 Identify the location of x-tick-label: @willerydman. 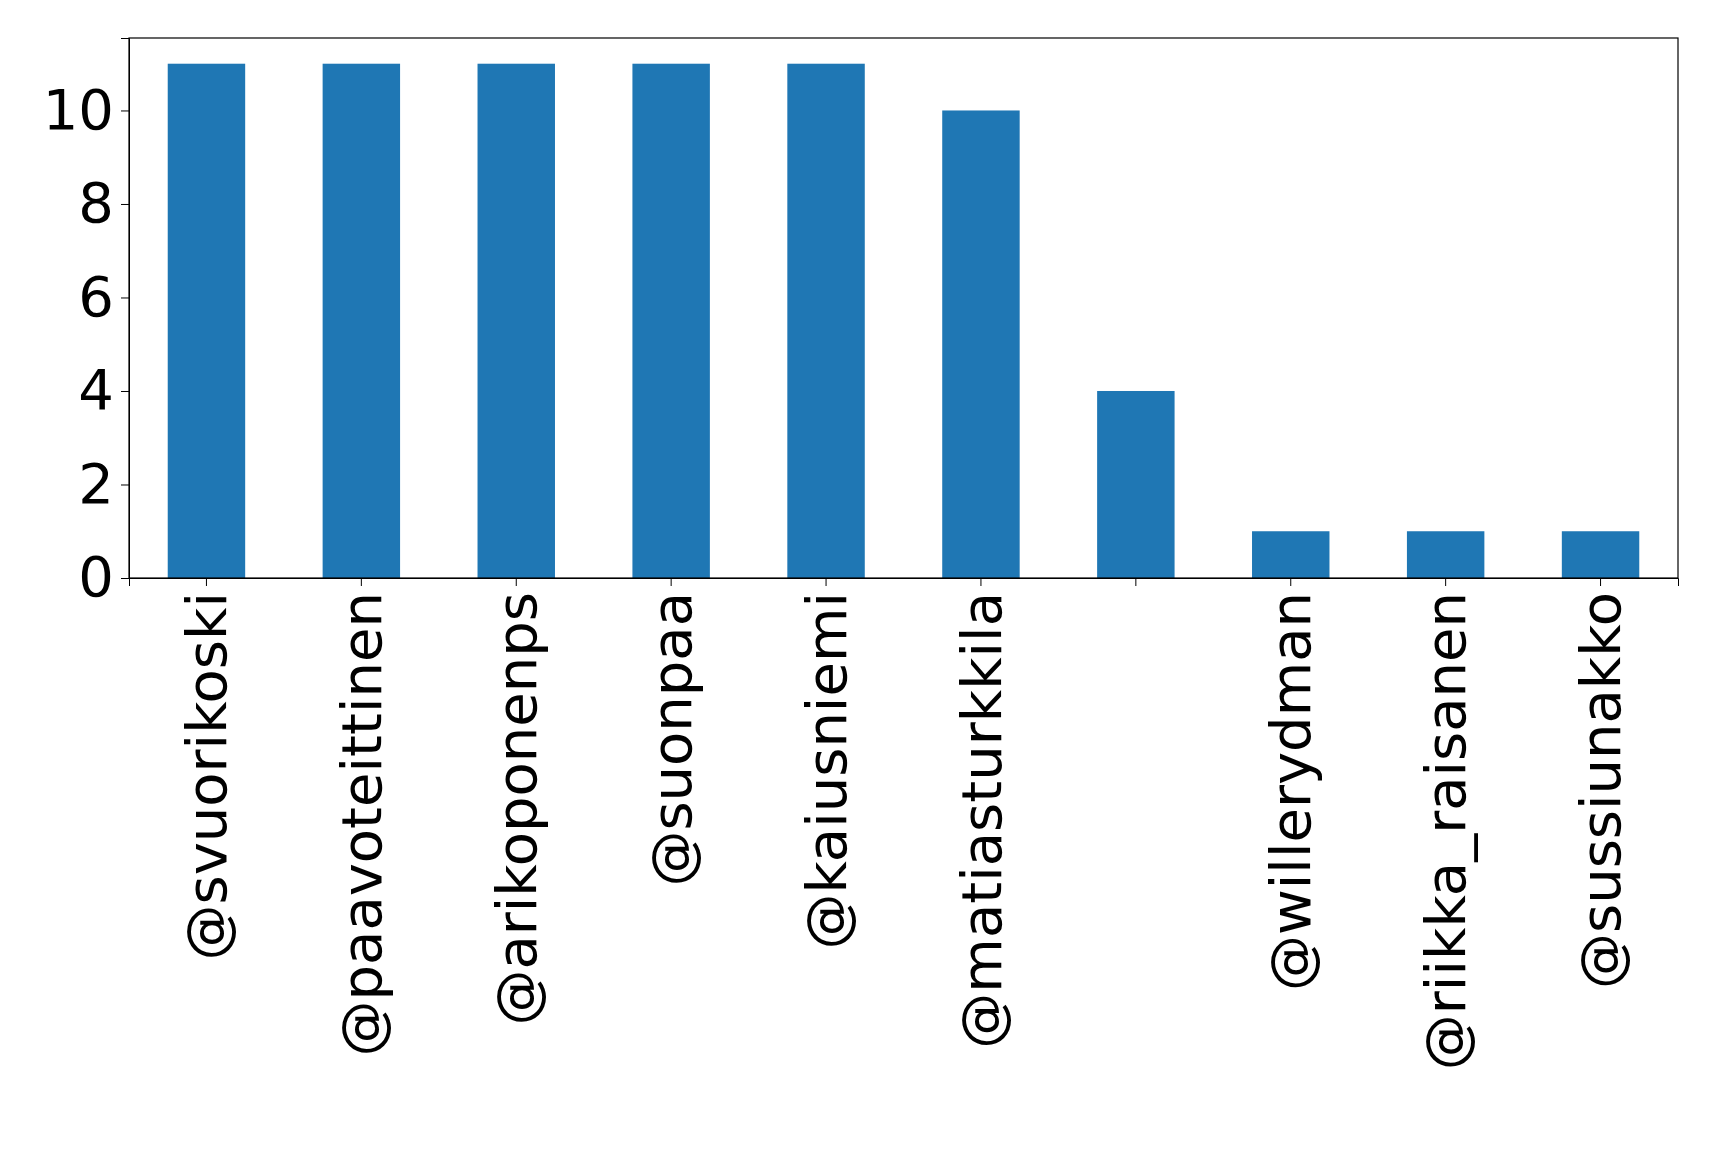
(1291, 791).